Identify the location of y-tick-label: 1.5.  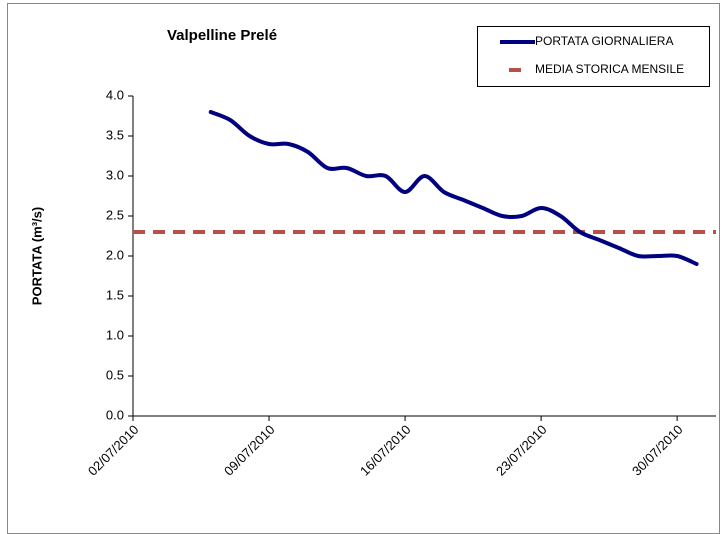
(115, 294).